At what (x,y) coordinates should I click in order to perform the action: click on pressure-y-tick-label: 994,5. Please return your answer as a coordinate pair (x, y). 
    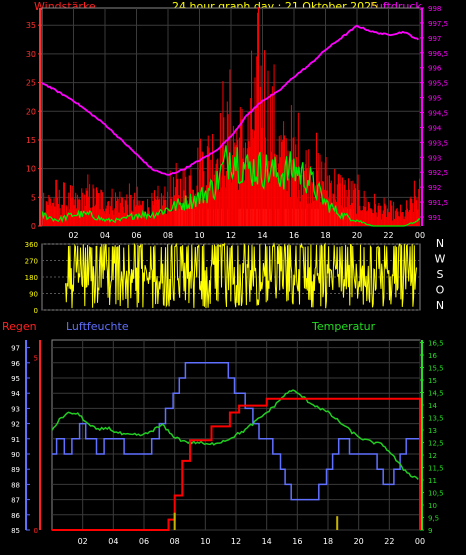
    Looking at the image, I should click on (438, 114).